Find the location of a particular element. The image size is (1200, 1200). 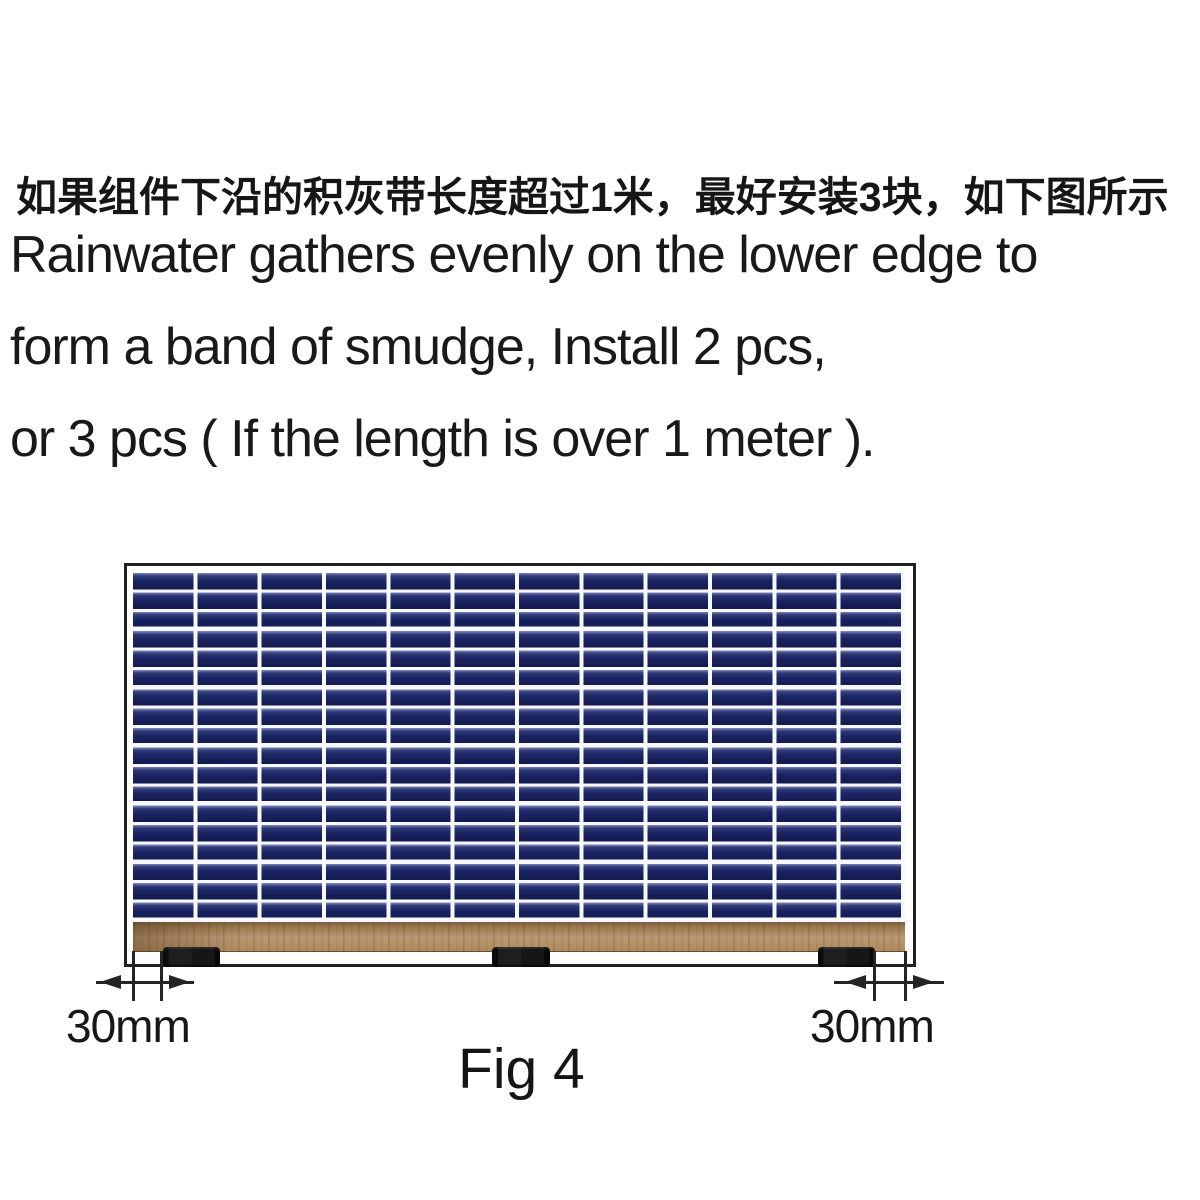

figure-caption: Fig 4 is located at coordinates (521, 1069).